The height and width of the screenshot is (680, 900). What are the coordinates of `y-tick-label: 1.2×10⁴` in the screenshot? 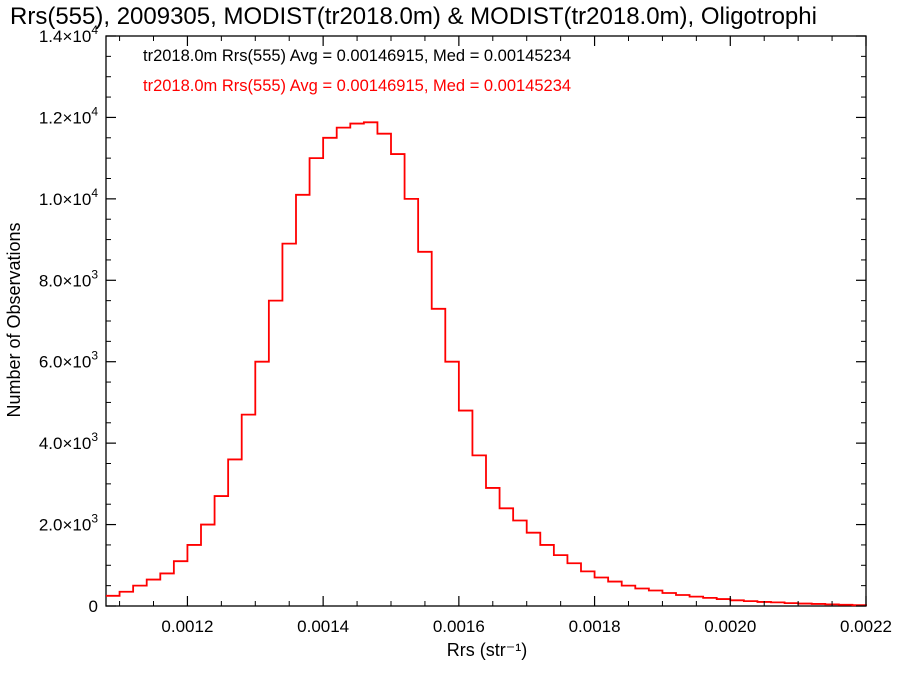 It's located at (68, 115).